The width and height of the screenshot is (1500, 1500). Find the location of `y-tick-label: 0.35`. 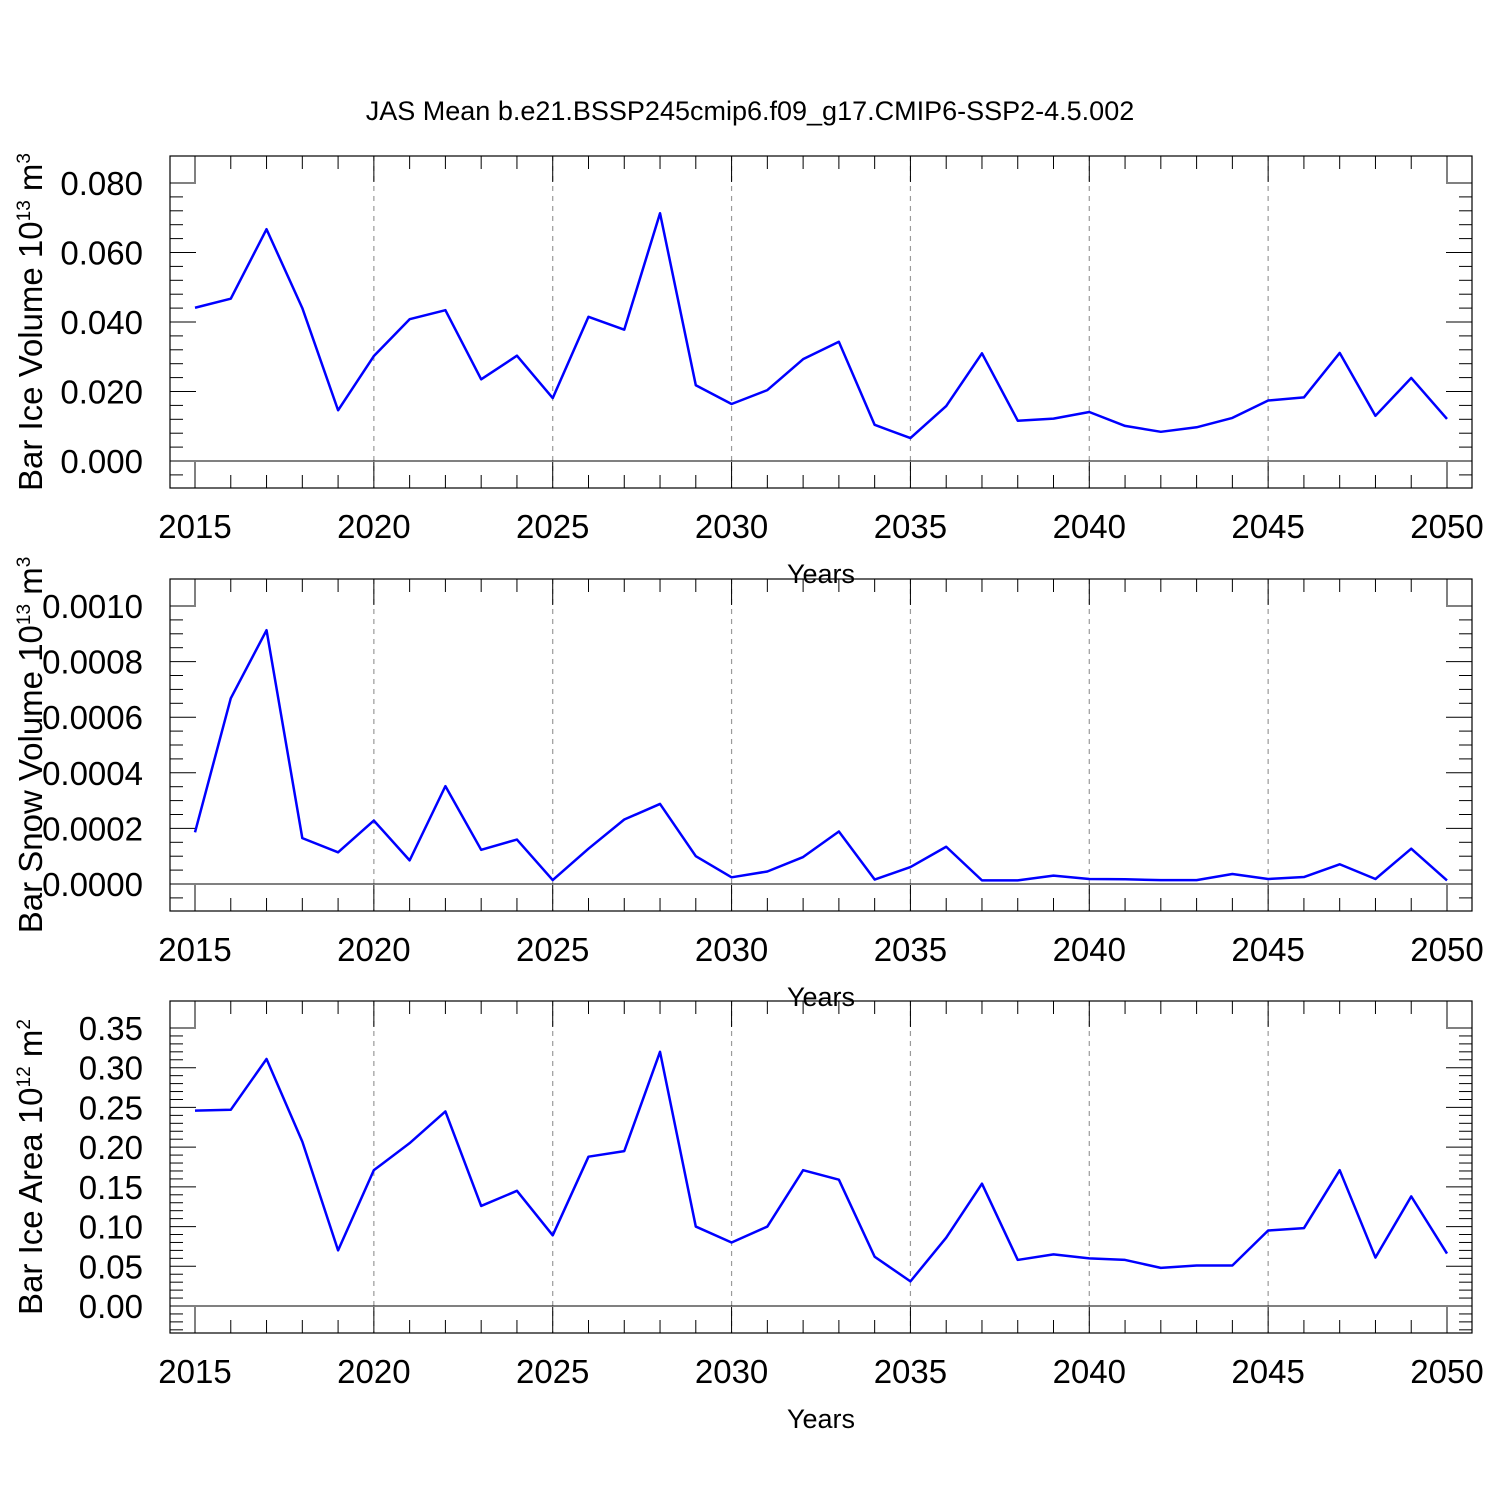

y-tick-label: 0.35 is located at coordinates (111, 1028).